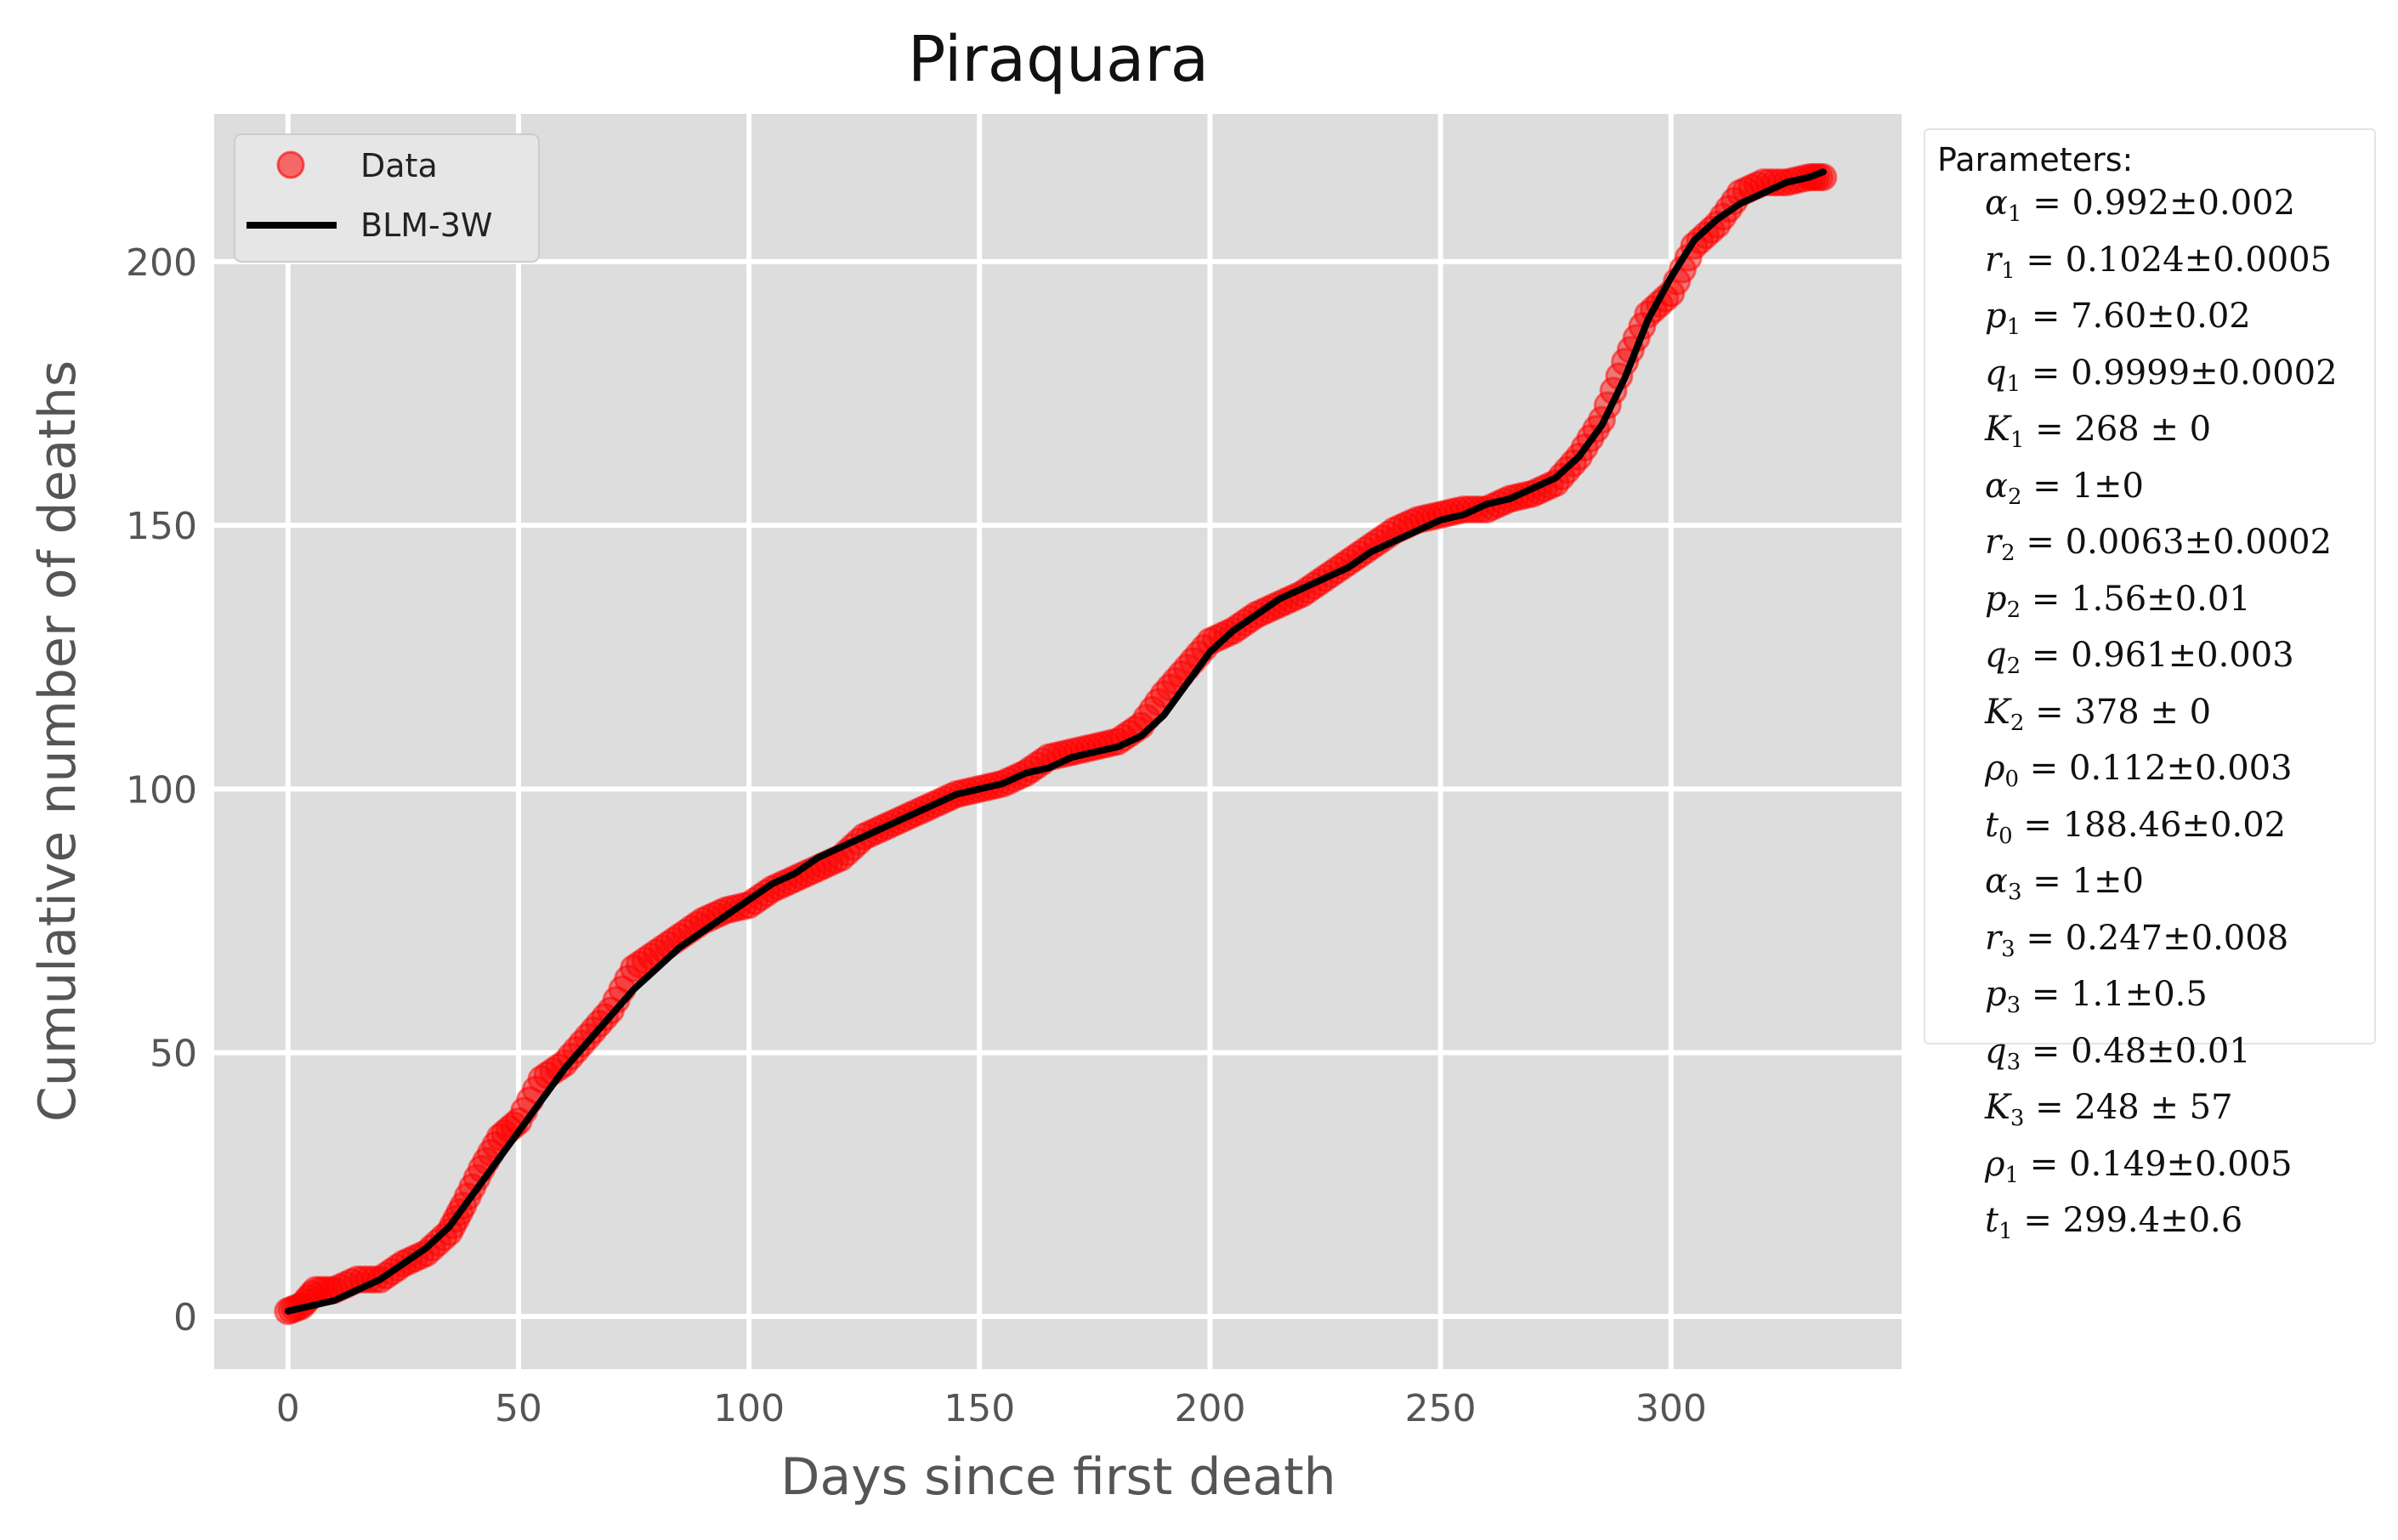 The height and width of the screenshot is (1540, 2398). I want to click on parameter-item: p1 = 7.60±0.02, so click(2118, 318).